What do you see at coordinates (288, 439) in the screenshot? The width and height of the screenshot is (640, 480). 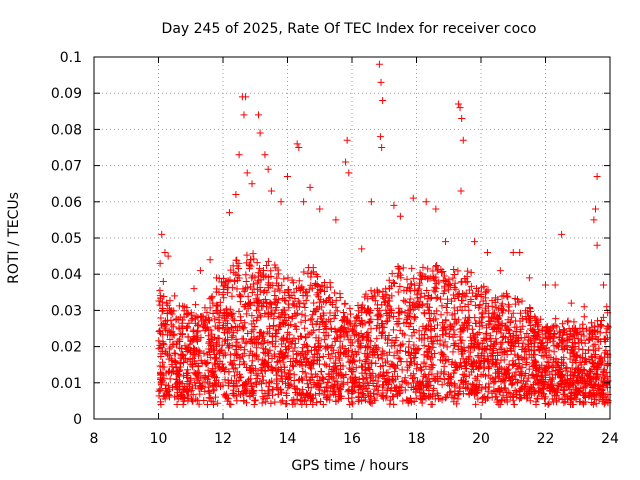 I see `x-tick-label: 14` at bounding box center [288, 439].